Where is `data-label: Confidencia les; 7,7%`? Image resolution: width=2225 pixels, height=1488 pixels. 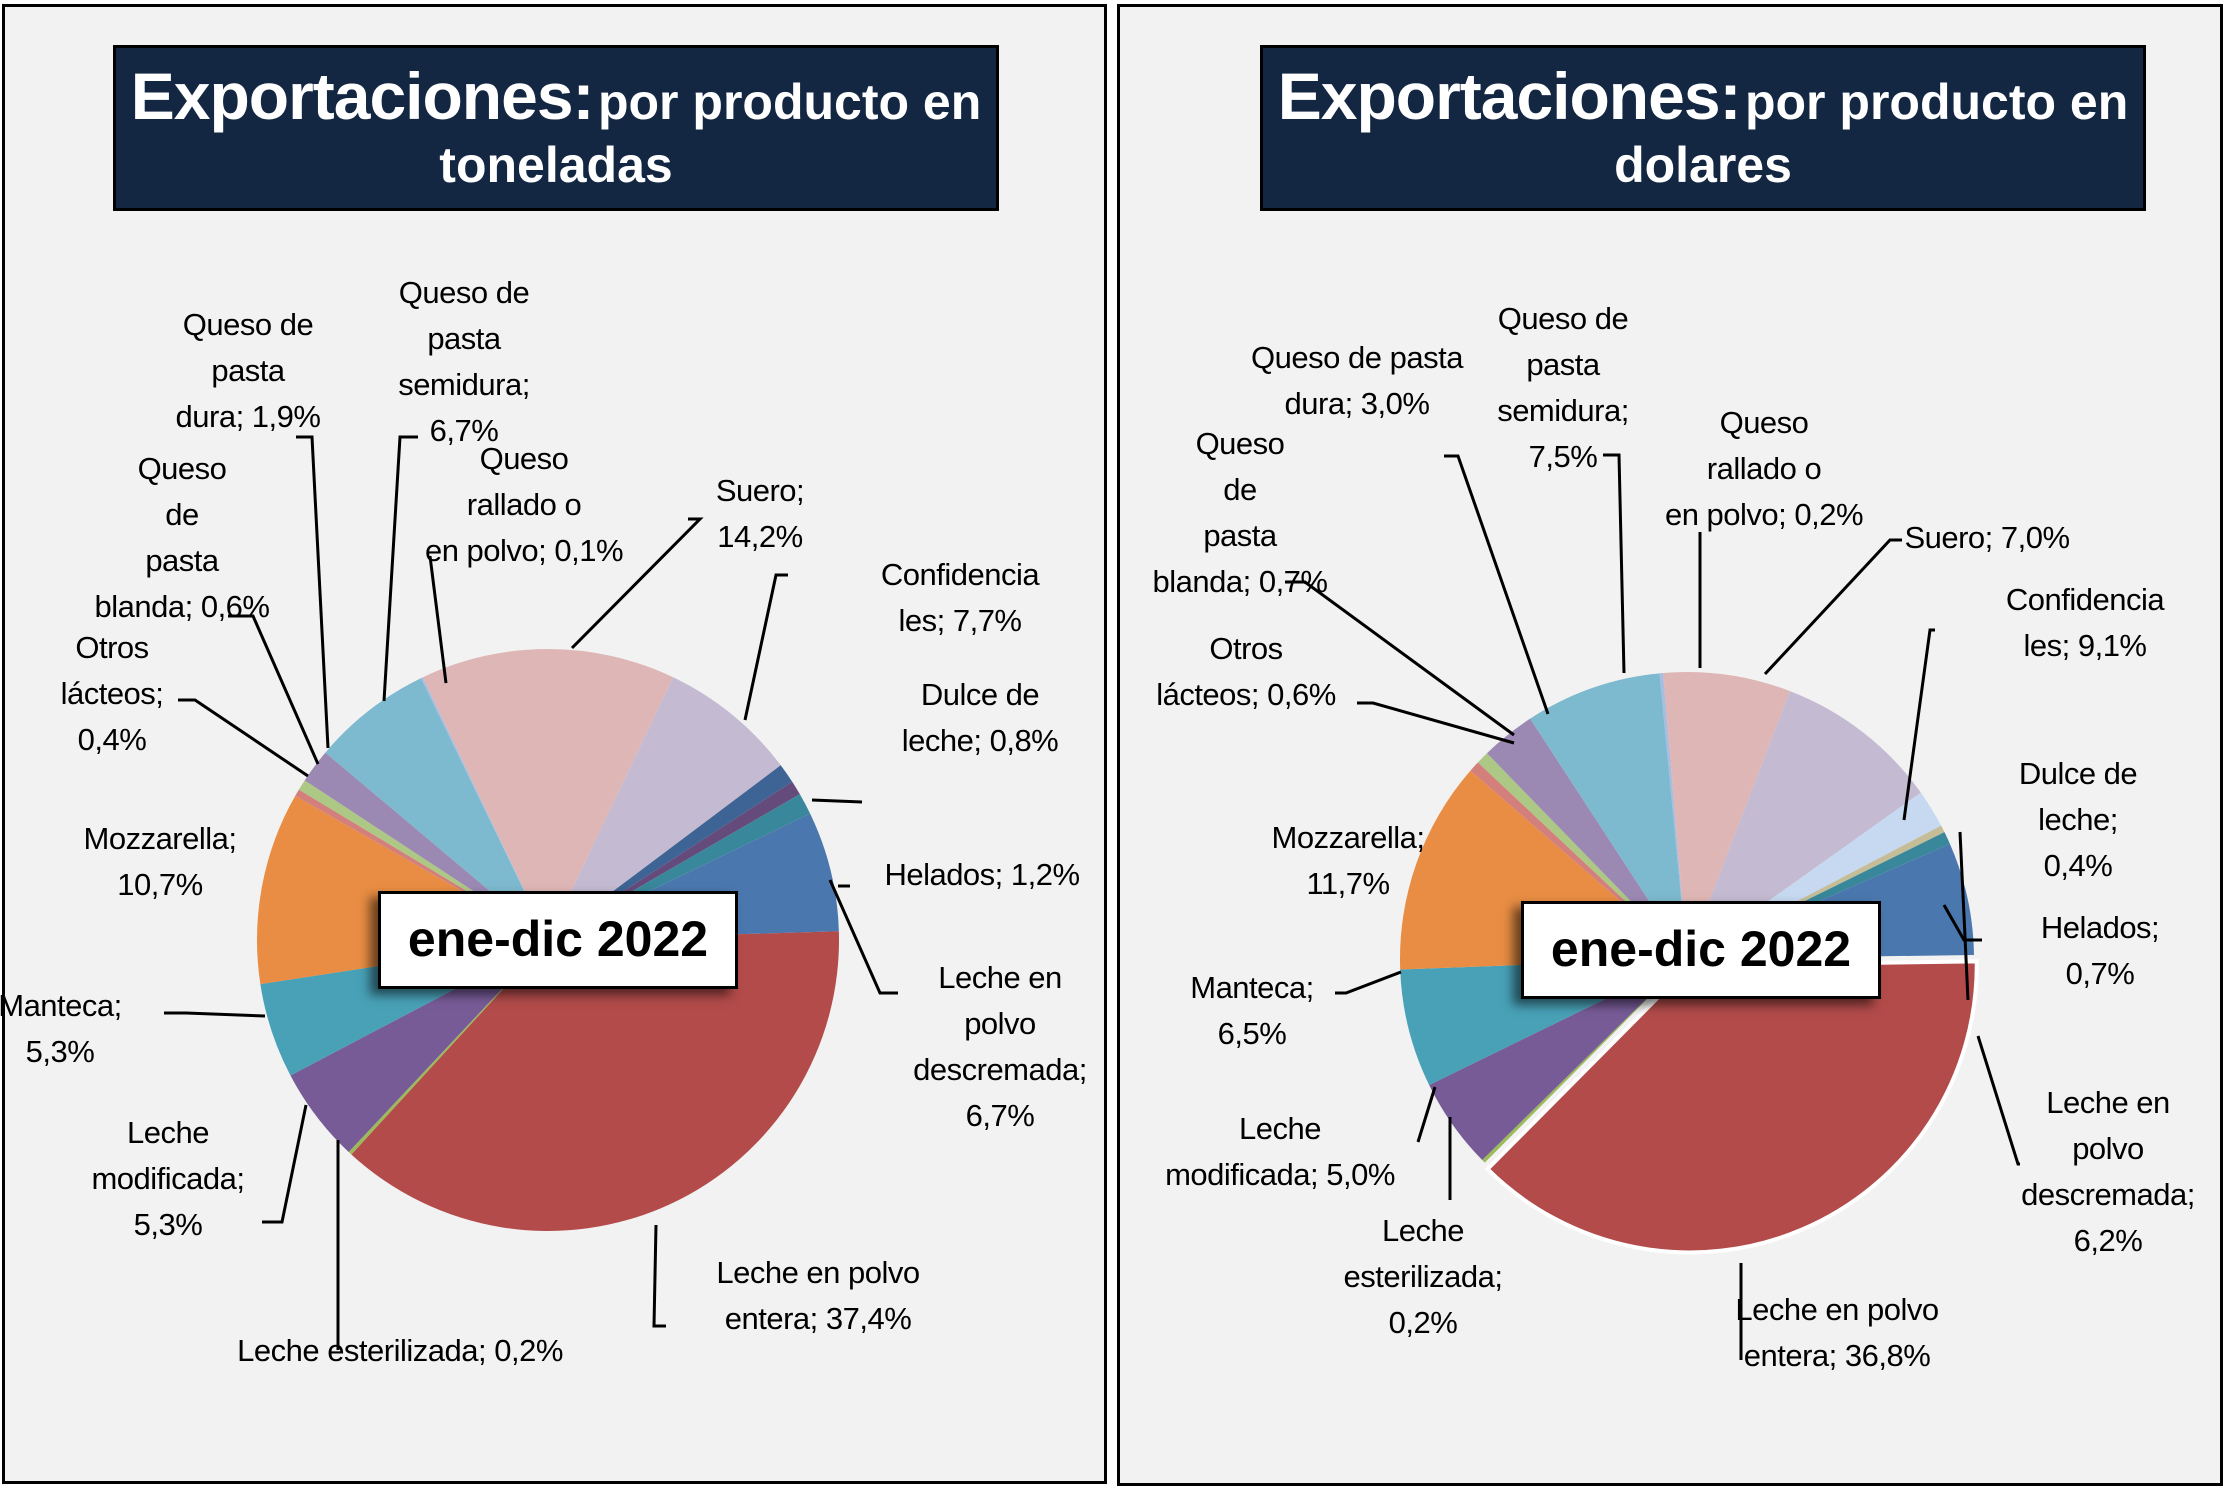 data-label: Confidencia les; 7,7% is located at coordinates (960, 597).